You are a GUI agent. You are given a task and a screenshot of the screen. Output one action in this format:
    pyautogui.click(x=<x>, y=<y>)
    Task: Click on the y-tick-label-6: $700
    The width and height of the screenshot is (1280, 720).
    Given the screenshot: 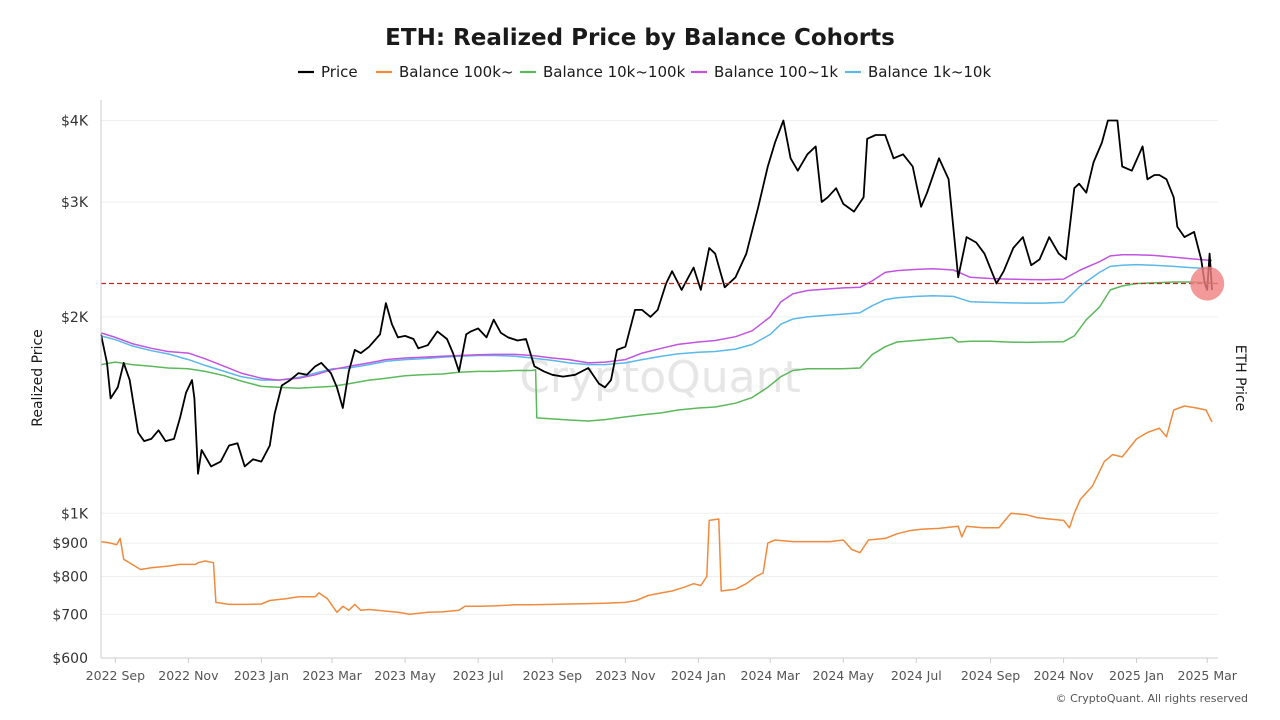 What is the action you would take?
    pyautogui.click(x=70, y=615)
    